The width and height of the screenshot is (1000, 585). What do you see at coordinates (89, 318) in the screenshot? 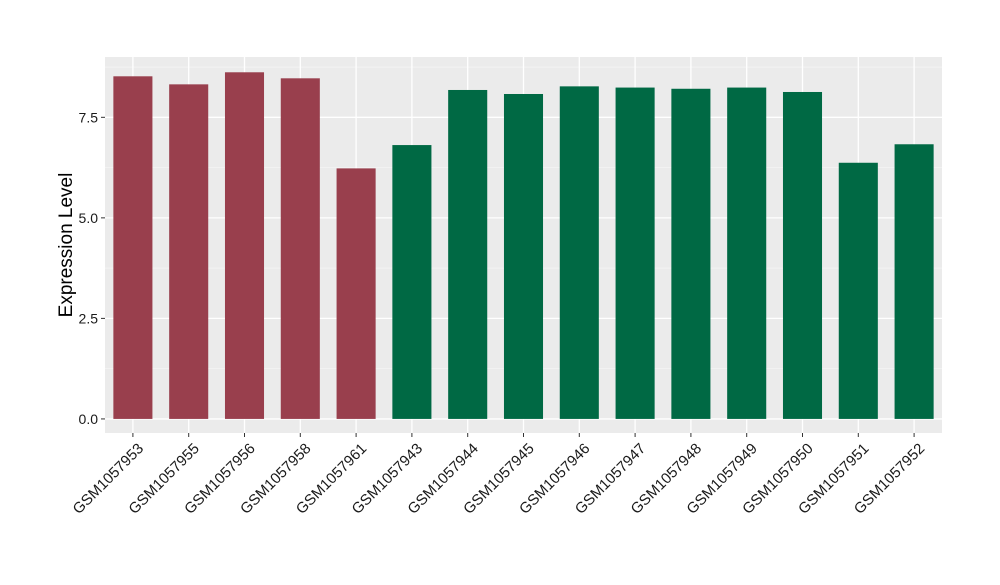
I see `y-tick-label: 2.5` at bounding box center [89, 318].